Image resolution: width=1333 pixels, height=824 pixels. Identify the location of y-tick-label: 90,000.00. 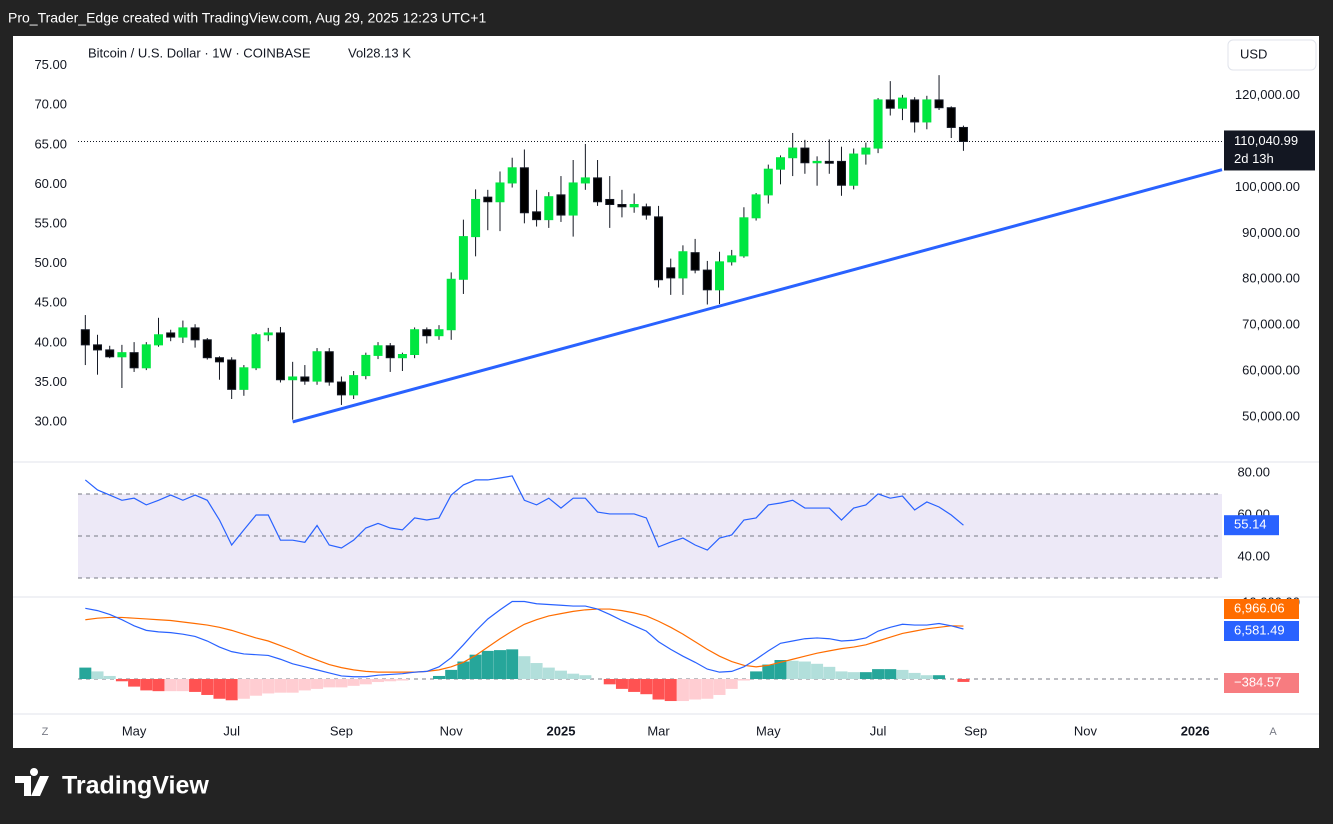
(1271, 232).